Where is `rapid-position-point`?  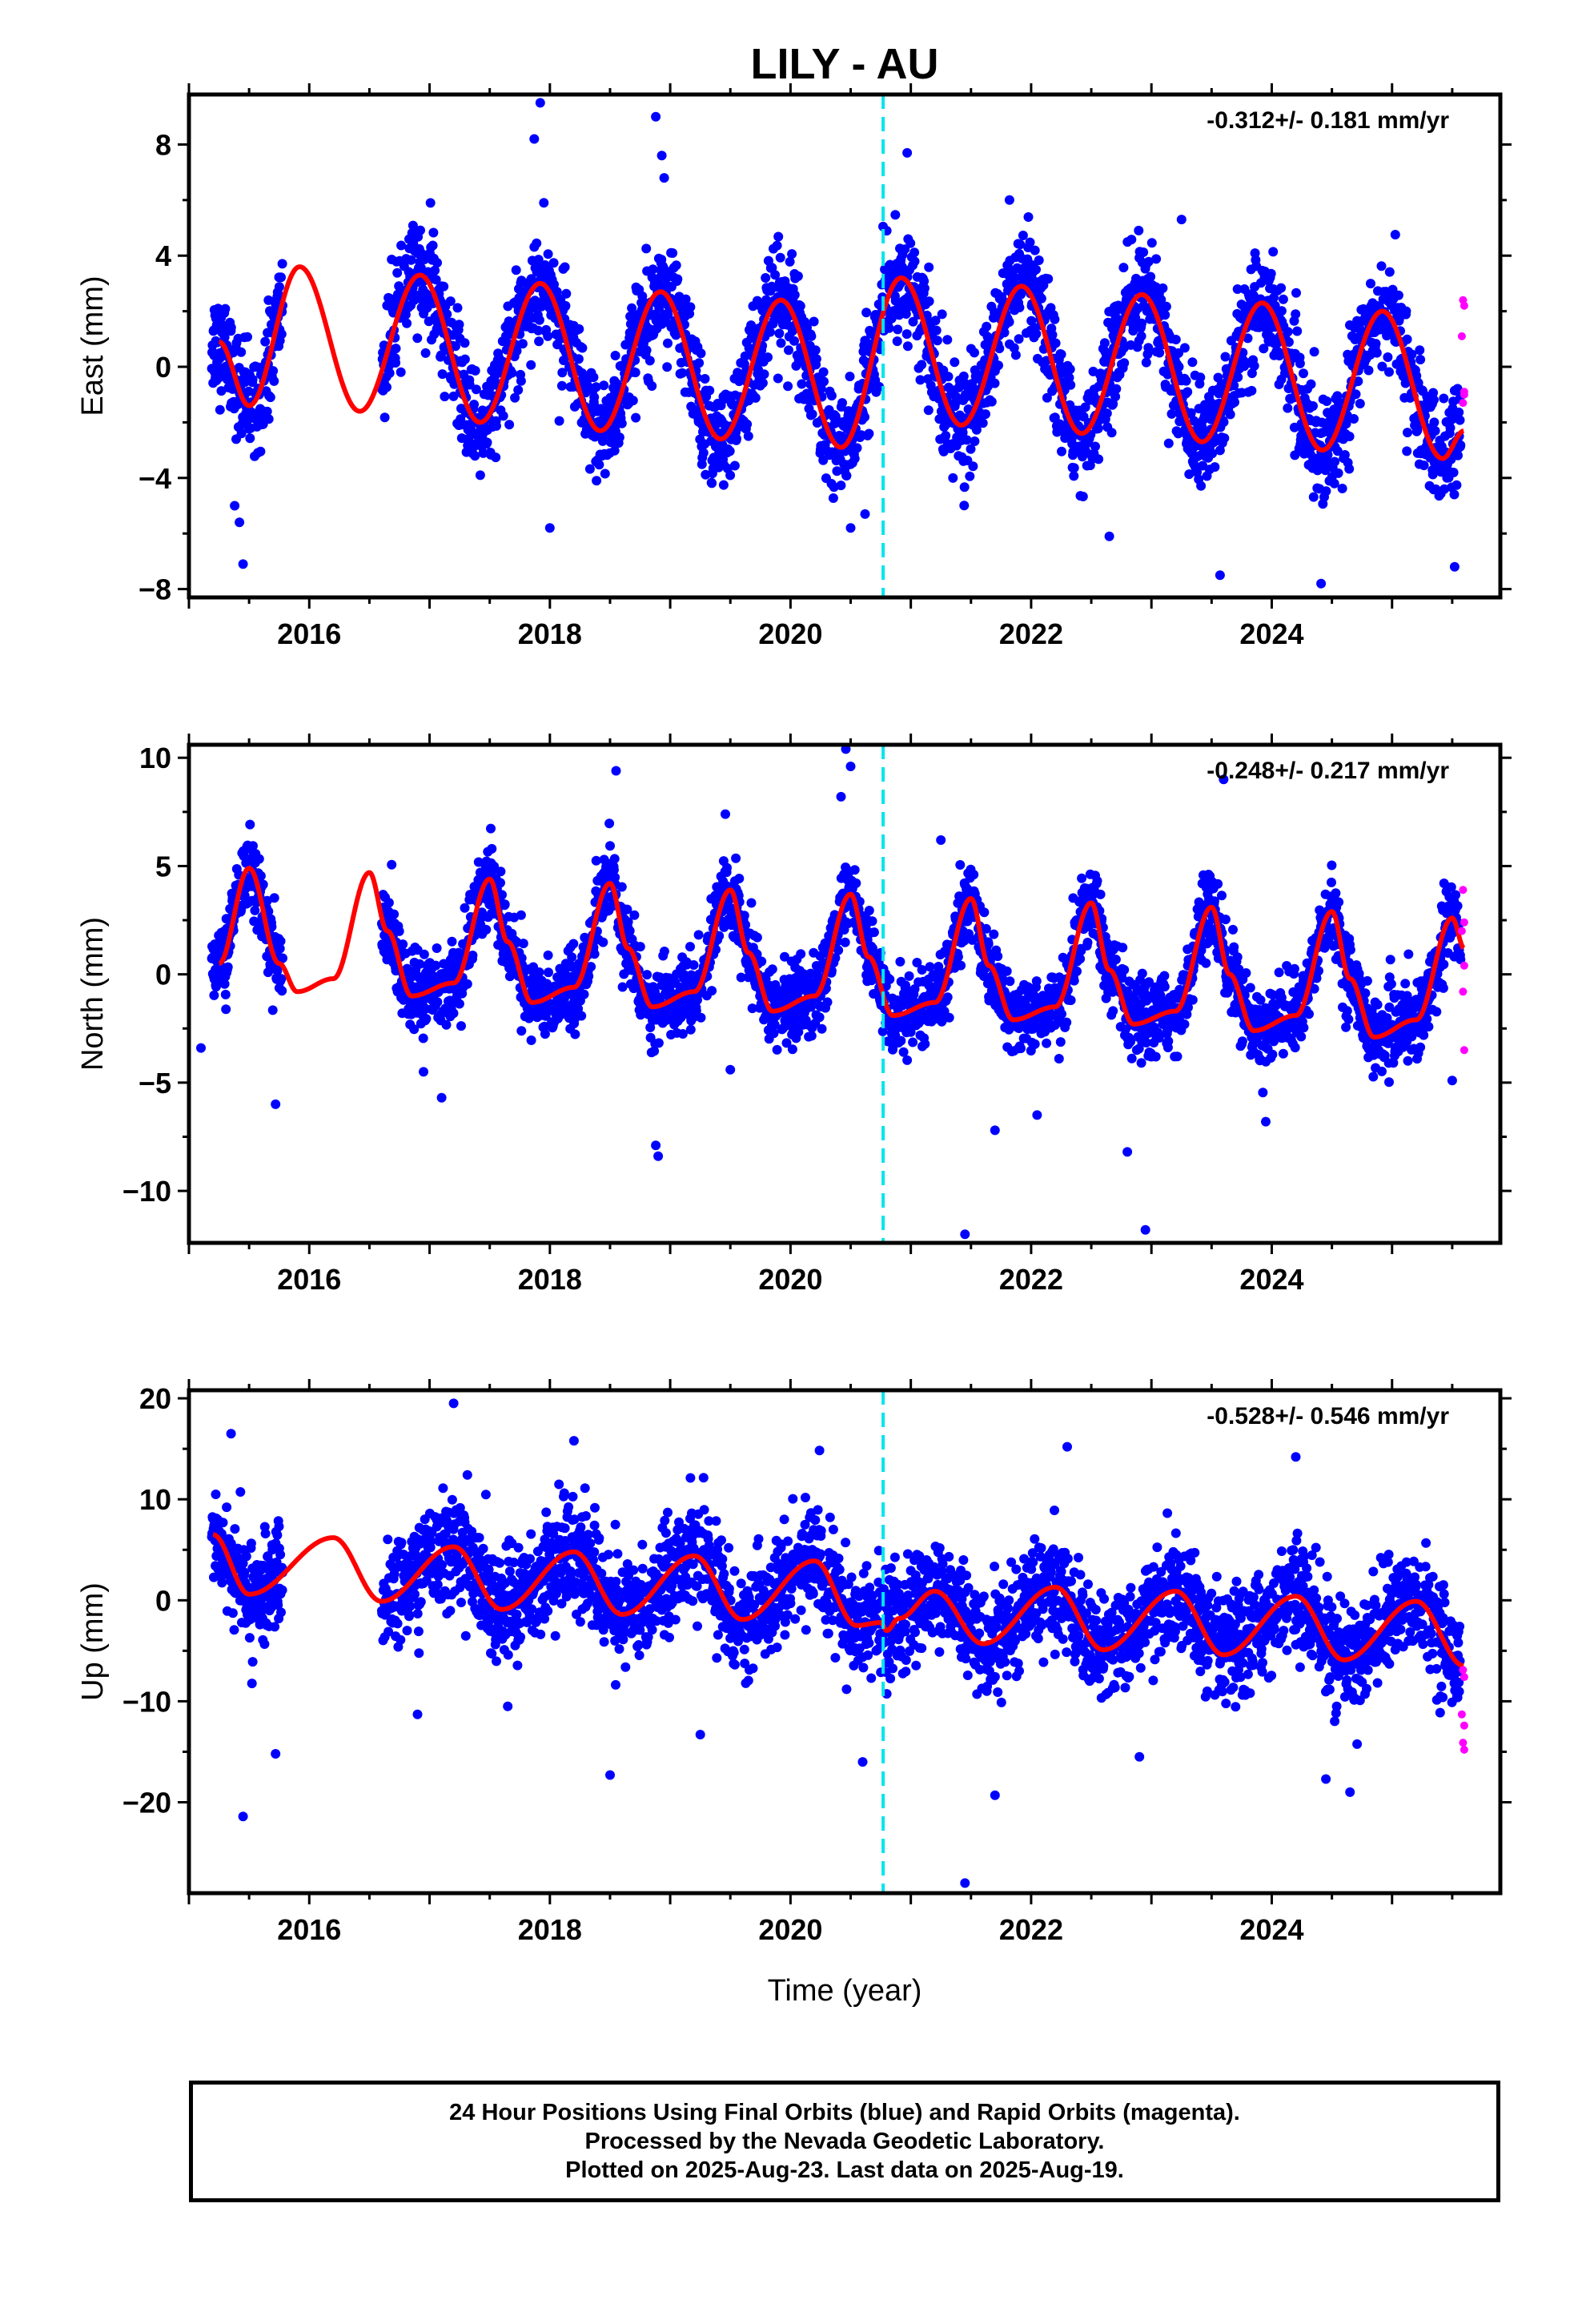
rapid-position-point is located at coordinates (1462, 336).